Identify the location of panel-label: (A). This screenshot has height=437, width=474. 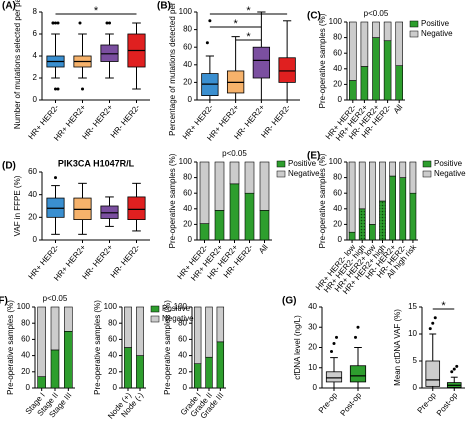
(9, 6).